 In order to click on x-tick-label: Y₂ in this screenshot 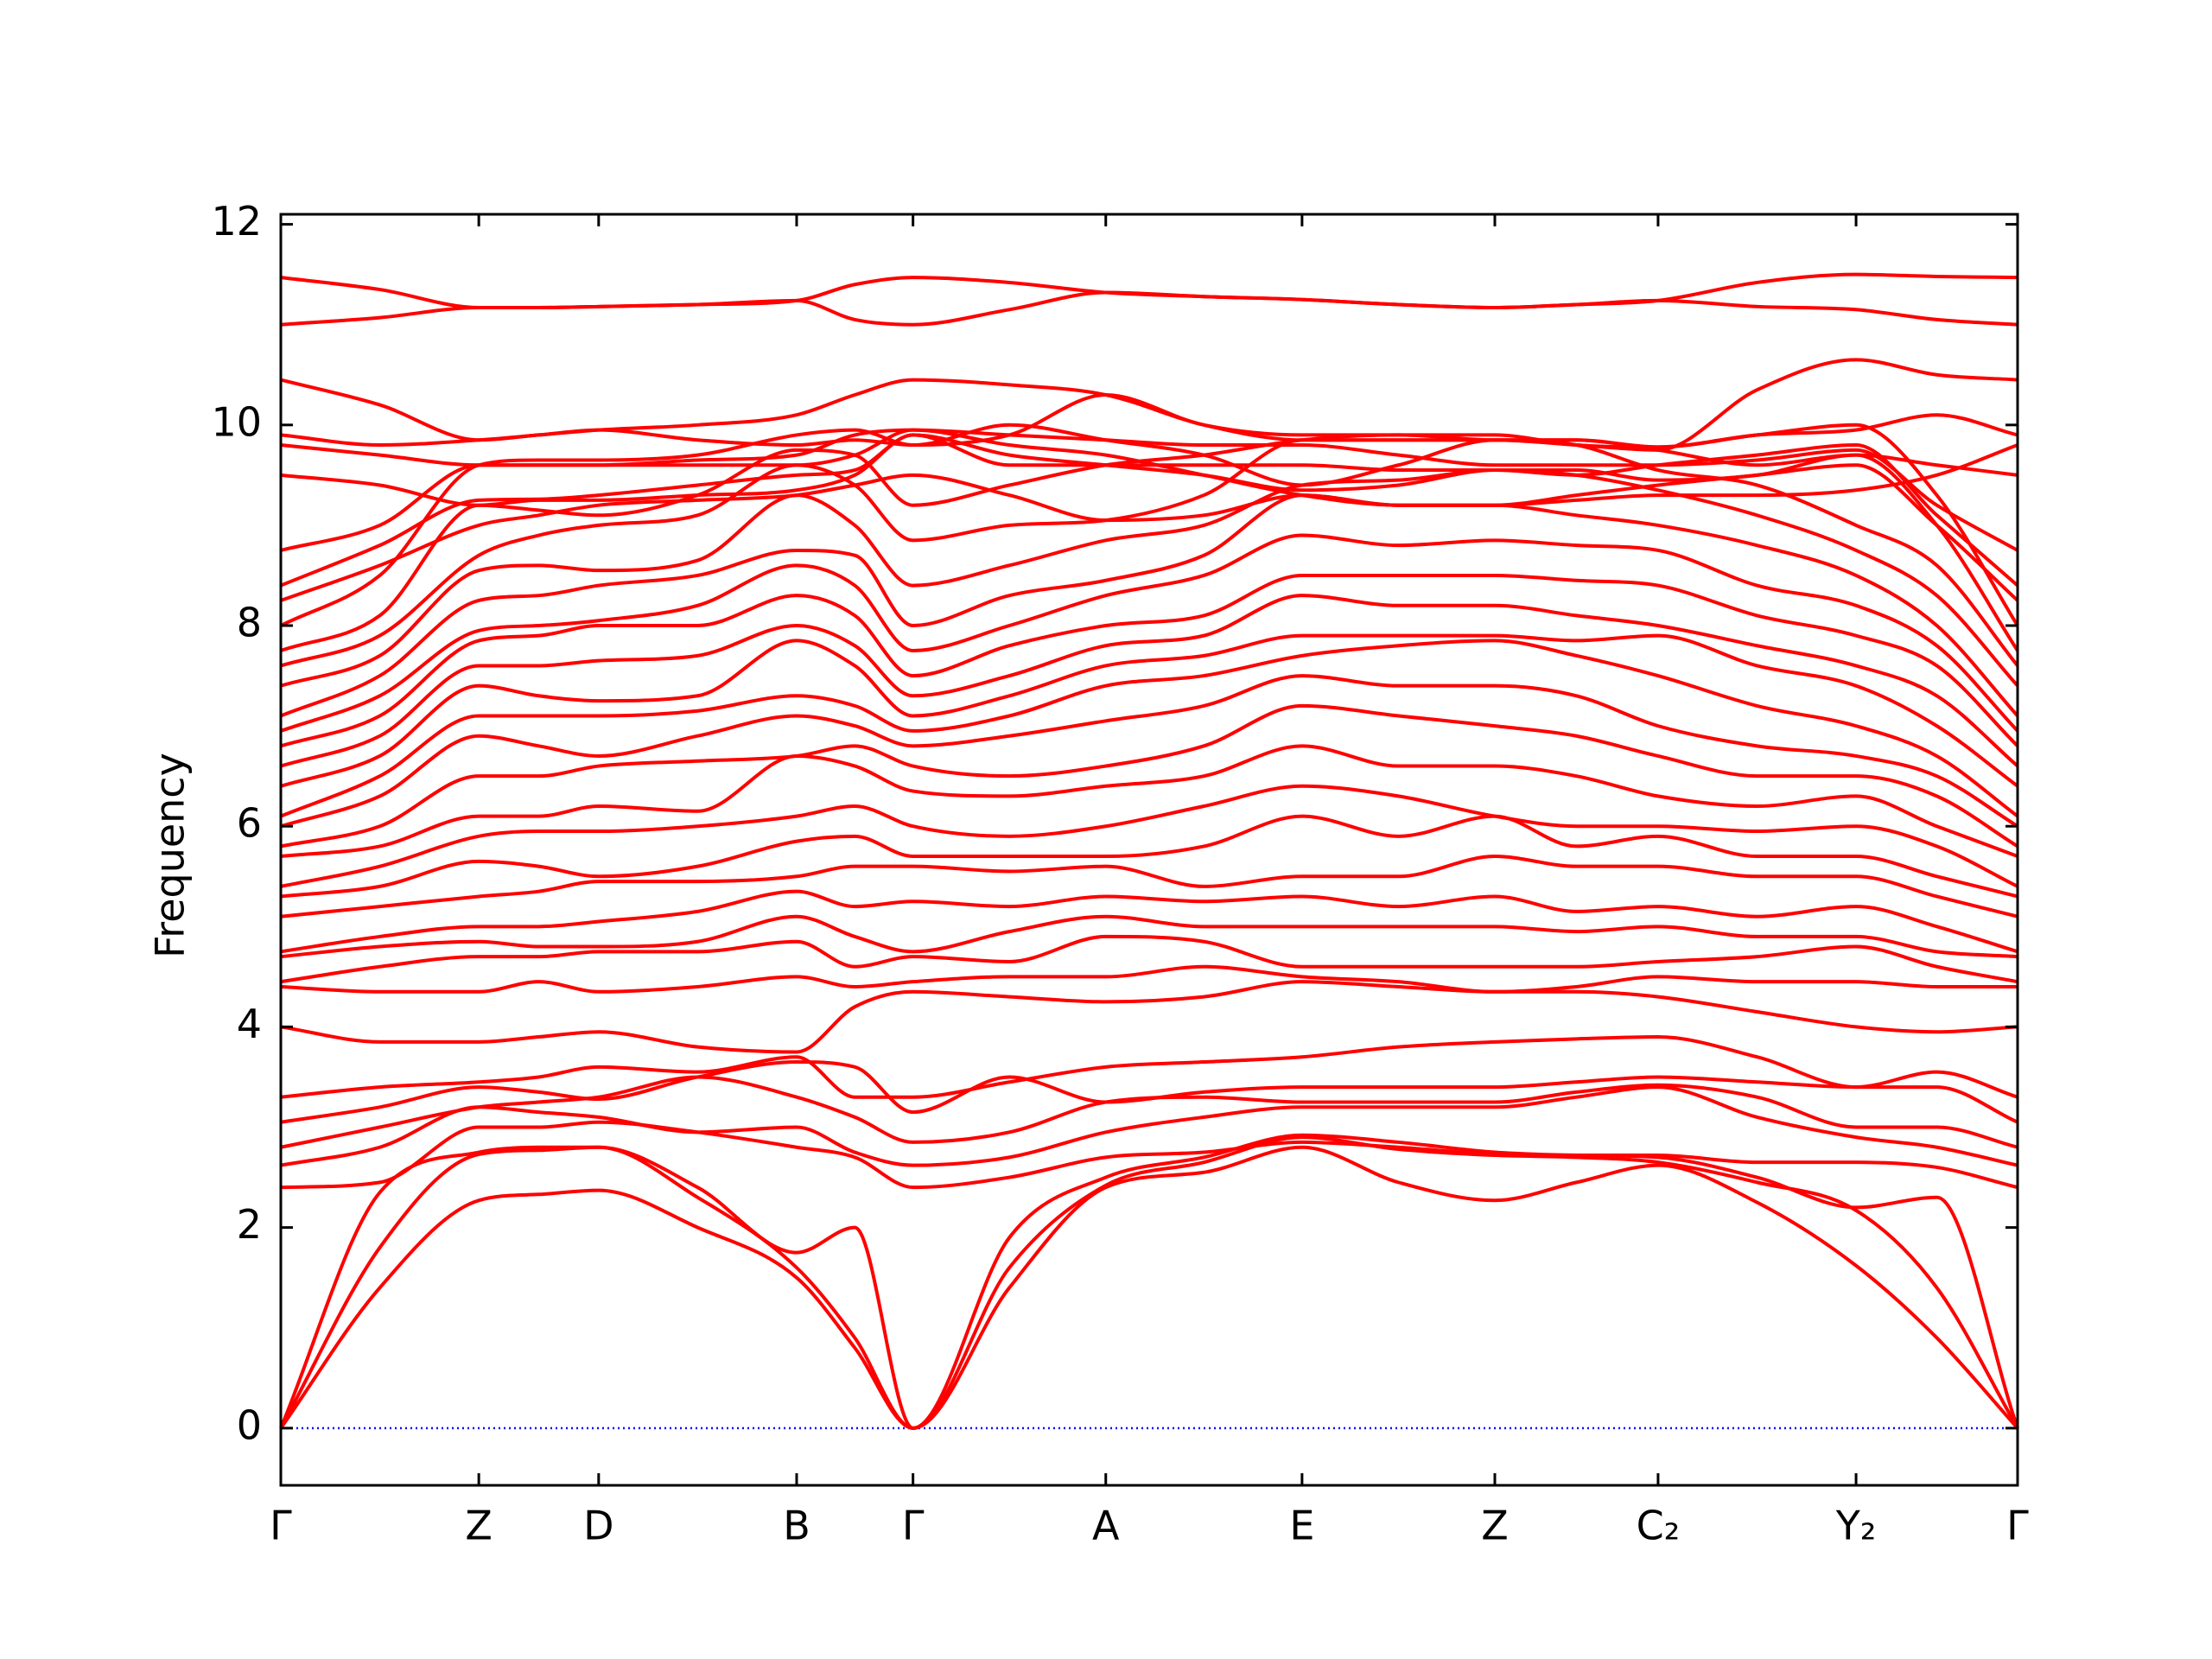, I will do `click(1856, 1526)`.